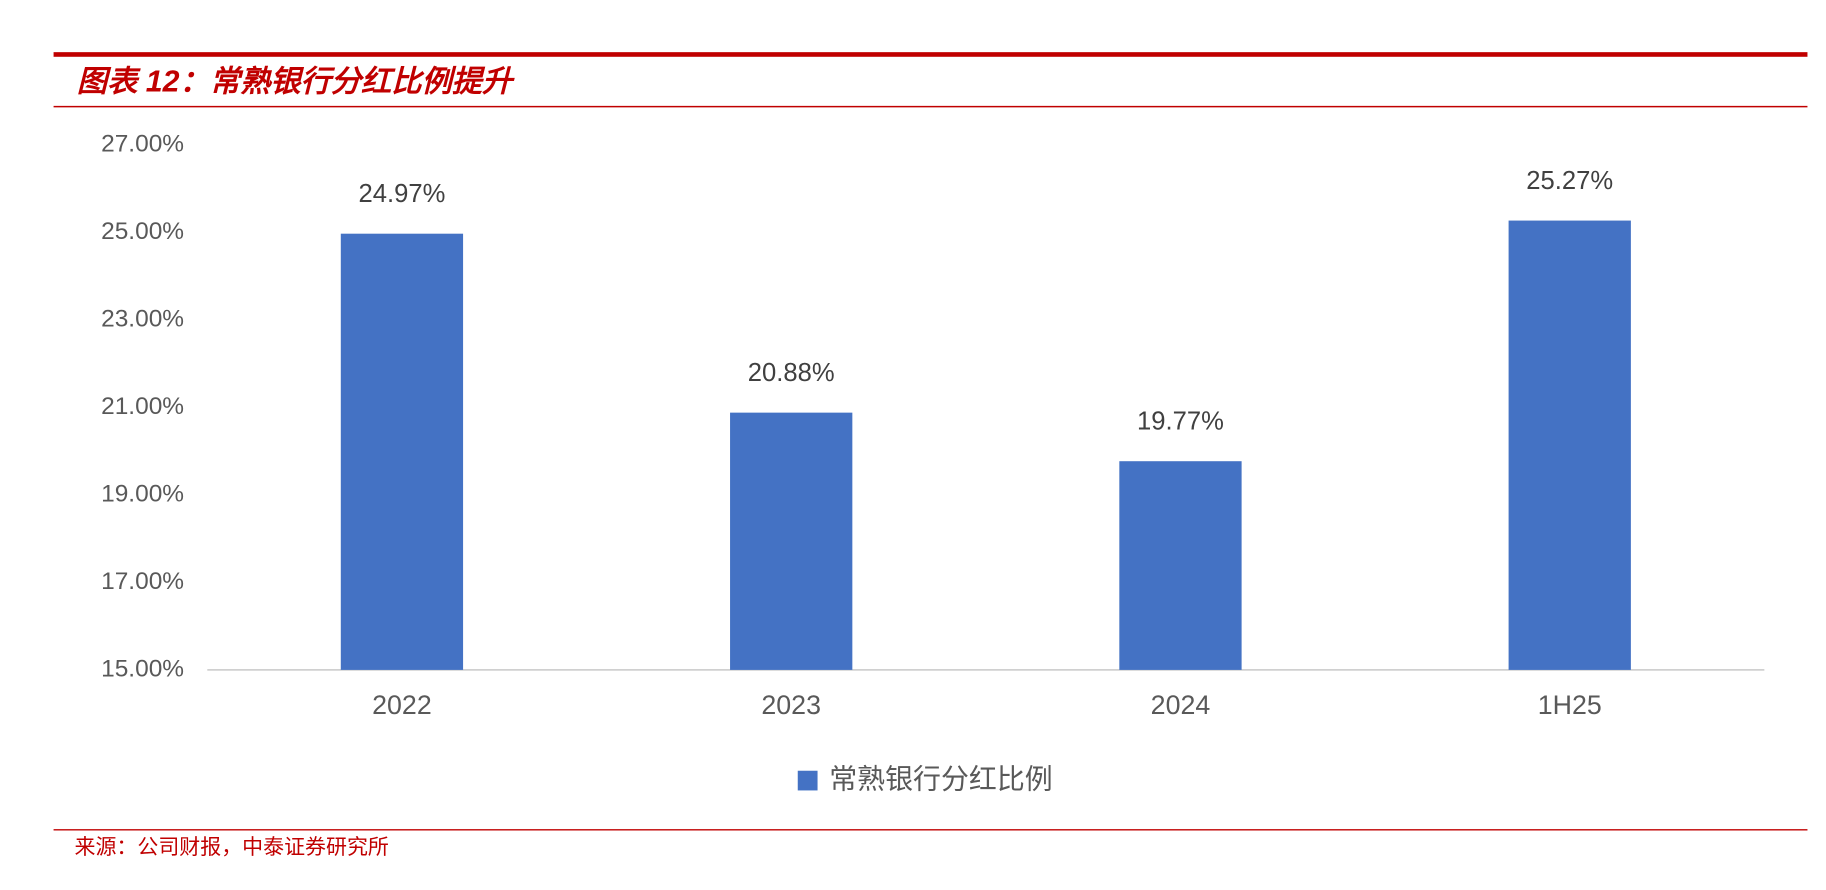 The height and width of the screenshot is (890, 1826). What do you see at coordinates (142, 581) in the screenshot?
I see `y-tick-label: 17.00%` at bounding box center [142, 581].